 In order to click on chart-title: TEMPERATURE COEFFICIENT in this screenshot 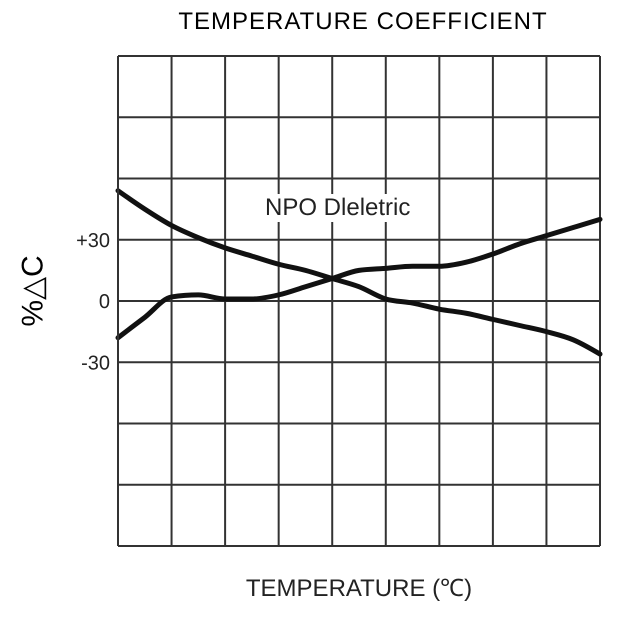, I will do `click(363, 22)`.